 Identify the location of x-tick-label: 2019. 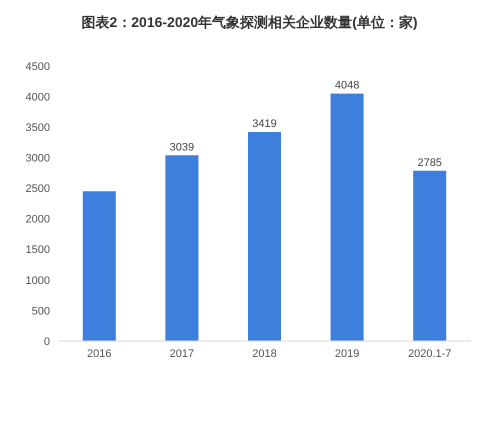
(347, 354).